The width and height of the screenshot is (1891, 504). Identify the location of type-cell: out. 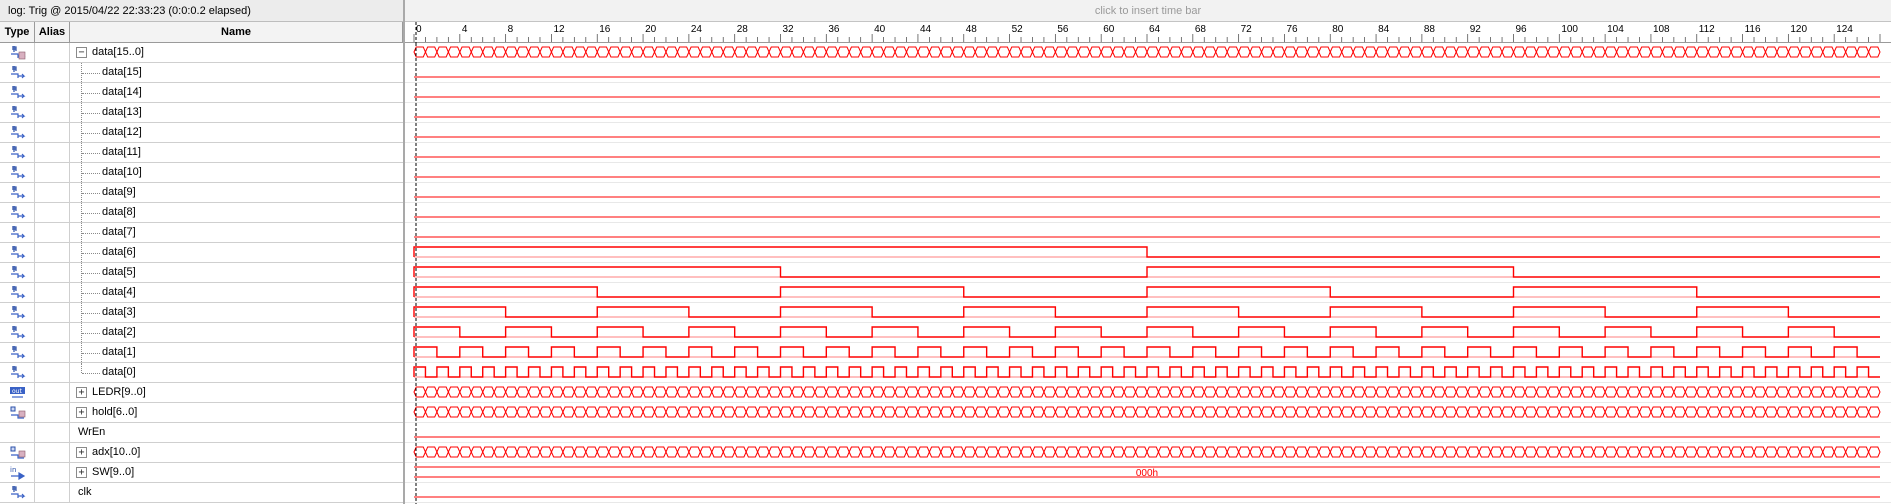
(17, 392).